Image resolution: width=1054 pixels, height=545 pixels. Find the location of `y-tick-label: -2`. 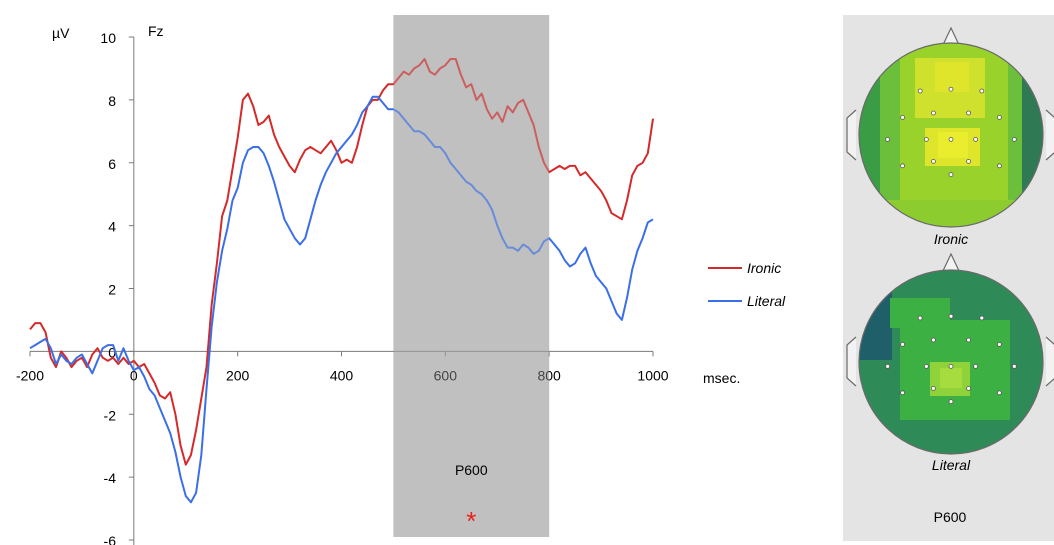

y-tick-label: -2 is located at coordinates (110, 415).